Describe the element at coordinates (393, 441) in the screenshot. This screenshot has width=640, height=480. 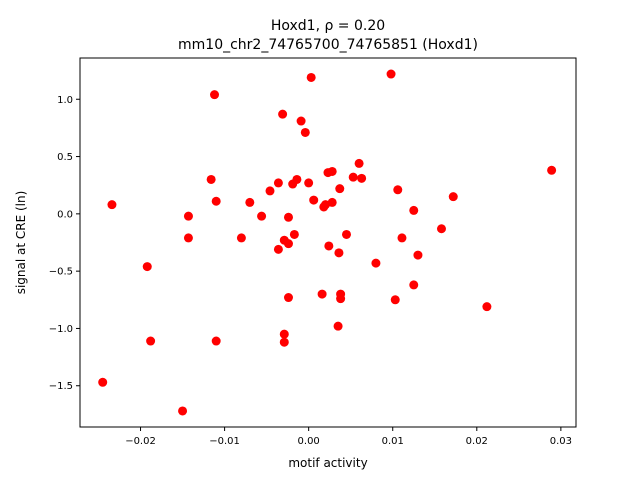
I see `x-tick-label-3: 0.01` at that location.